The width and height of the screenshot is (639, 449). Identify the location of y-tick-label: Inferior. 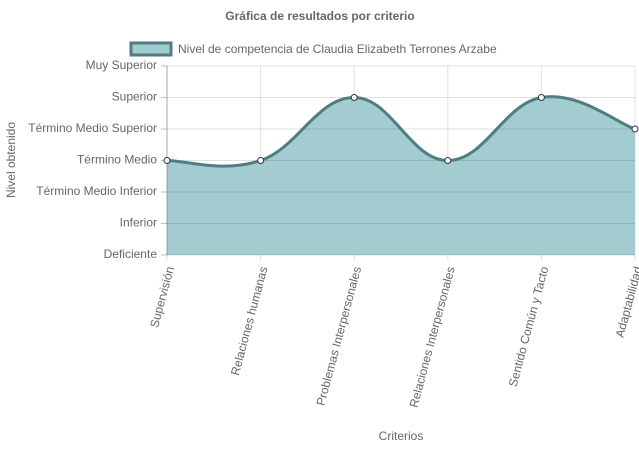
(138, 223).